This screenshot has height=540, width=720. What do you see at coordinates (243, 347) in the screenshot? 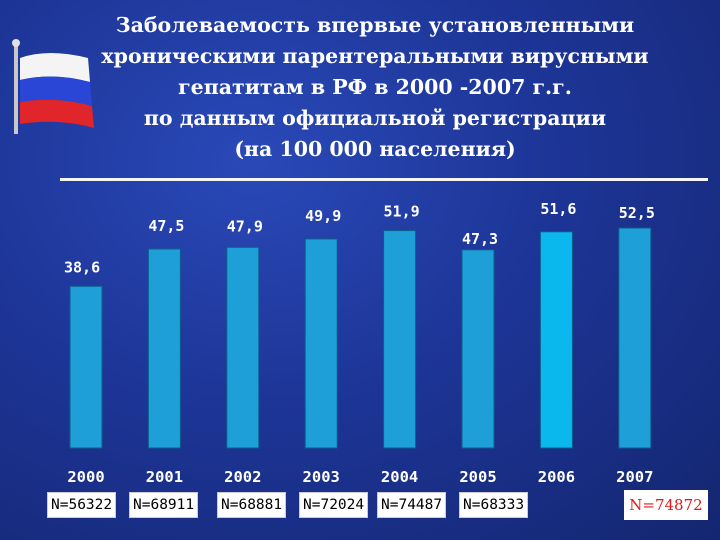
I see `bar-2002` at bounding box center [243, 347].